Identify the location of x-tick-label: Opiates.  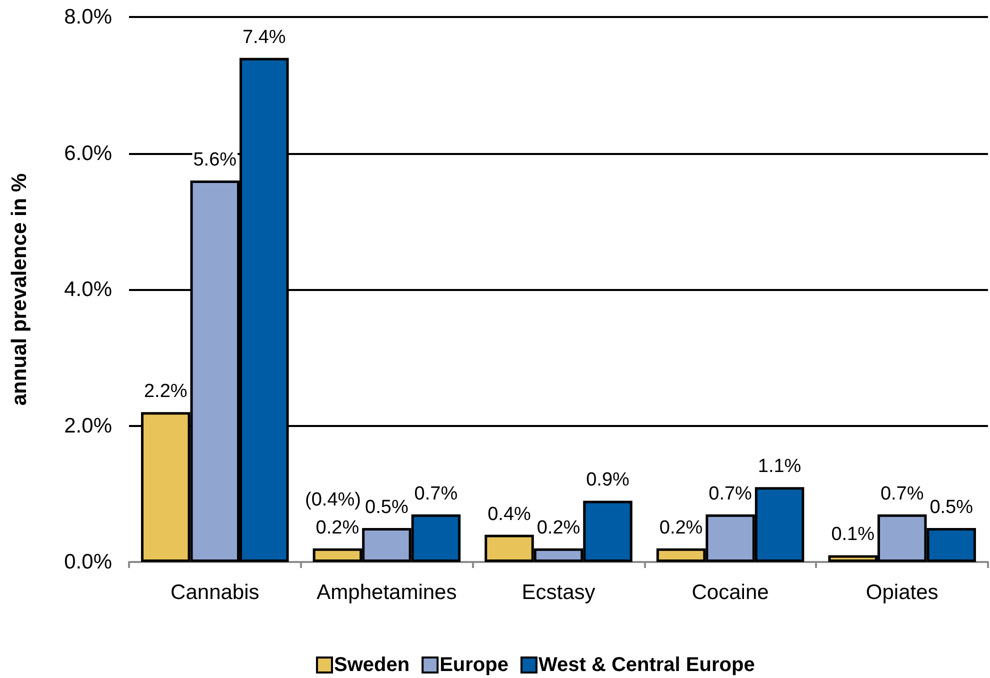
(902, 592).